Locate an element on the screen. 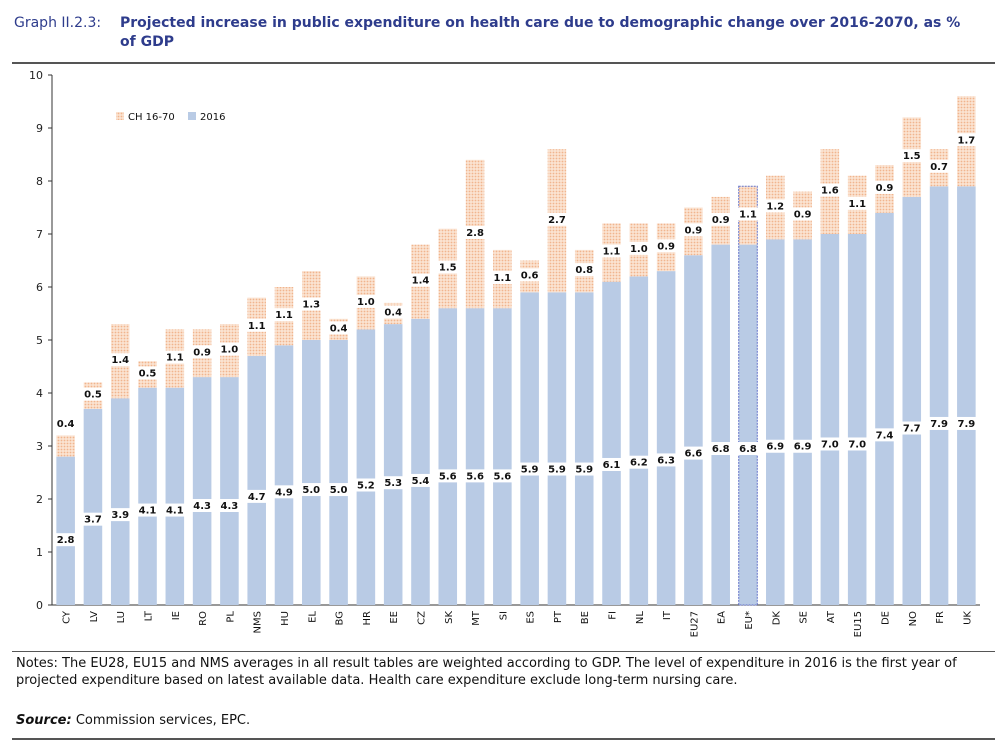  data-label-change-EU15: 1.1 is located at coordinates (857, 204).